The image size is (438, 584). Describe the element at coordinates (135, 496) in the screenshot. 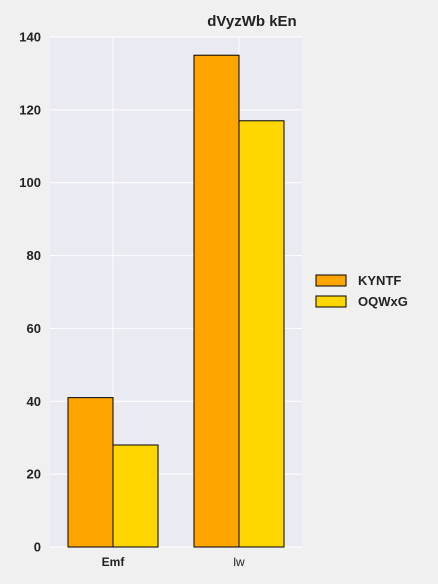

I see `bar-oqwxg-emf` at that location.